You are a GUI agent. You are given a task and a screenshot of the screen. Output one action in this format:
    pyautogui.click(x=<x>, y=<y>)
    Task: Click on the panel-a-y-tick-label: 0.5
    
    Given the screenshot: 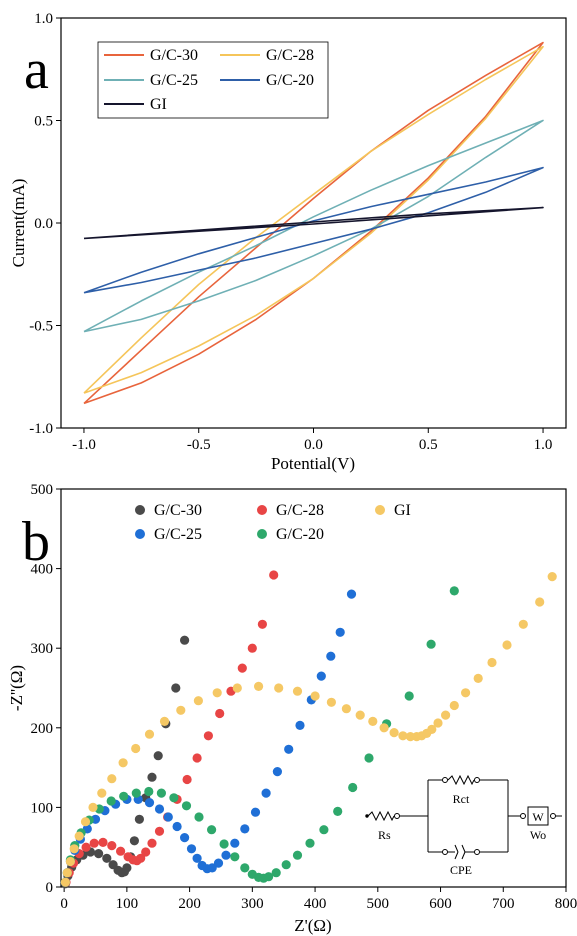 What is the action you would take?
    pyautogui.click(x=43, y=122)
    